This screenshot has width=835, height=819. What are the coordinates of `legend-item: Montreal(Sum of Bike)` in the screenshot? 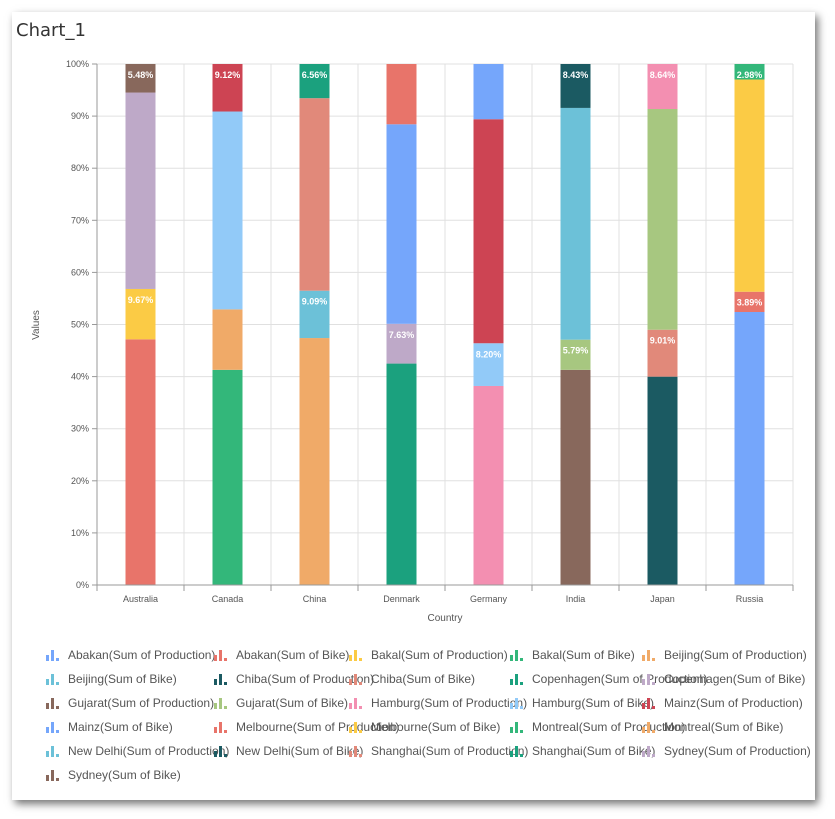 It's located at (712, 727).